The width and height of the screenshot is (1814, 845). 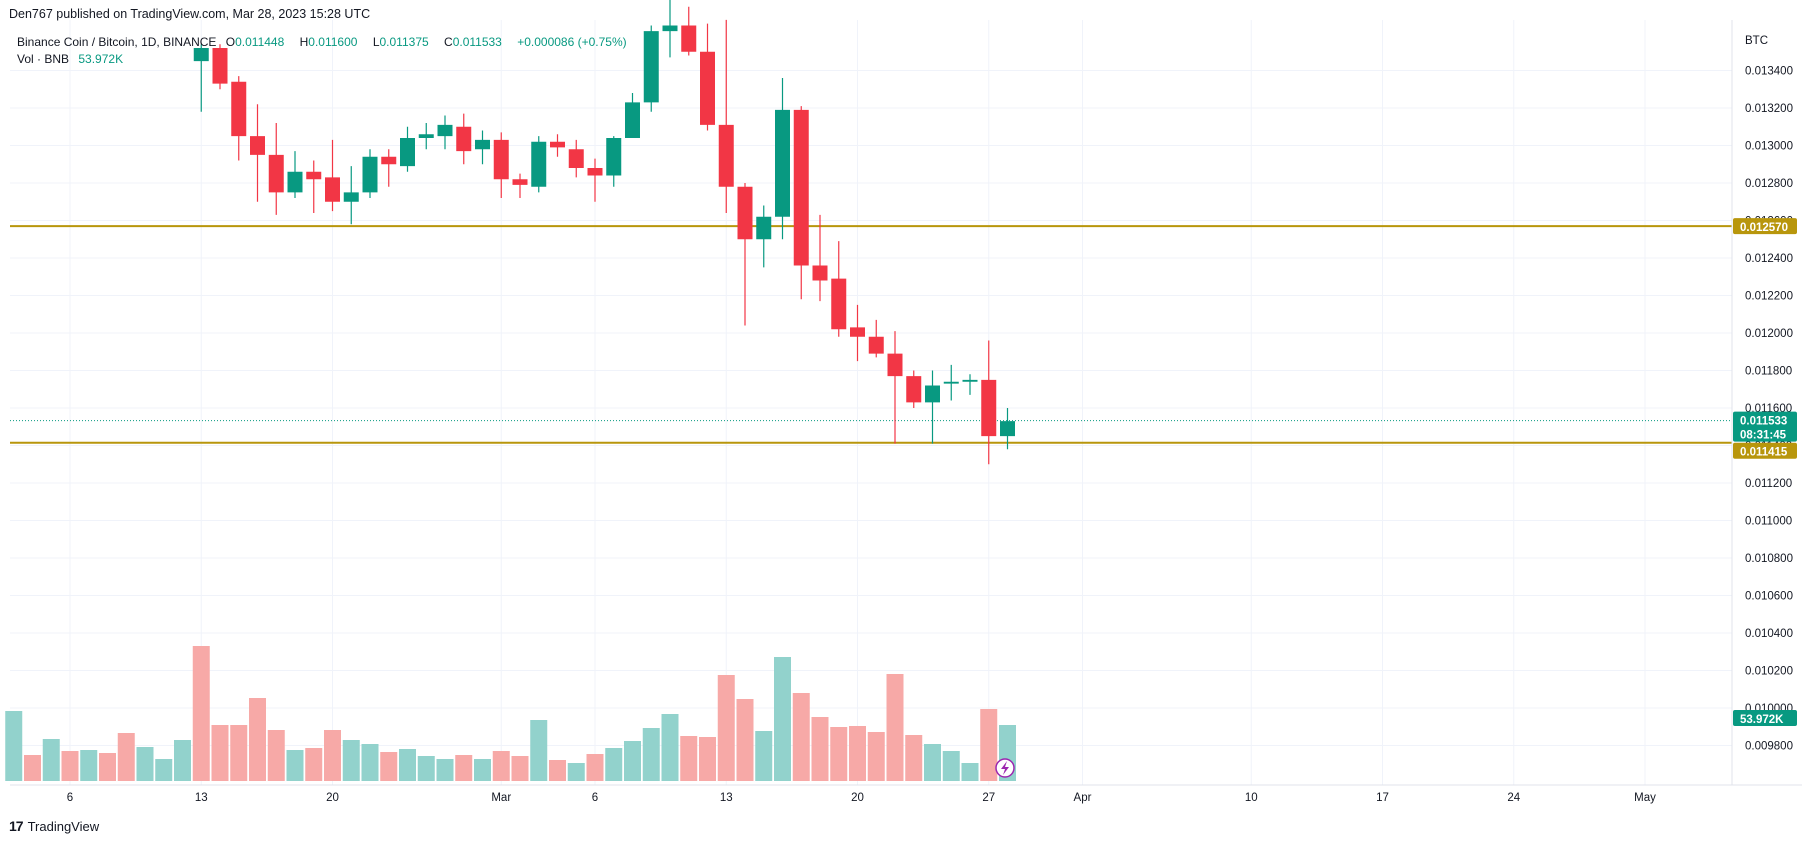 What do you see at coordinates (1768, 484) in the screenshot?
I see `y-tick-label: 0.011200` at bounding box center [1768, 484].